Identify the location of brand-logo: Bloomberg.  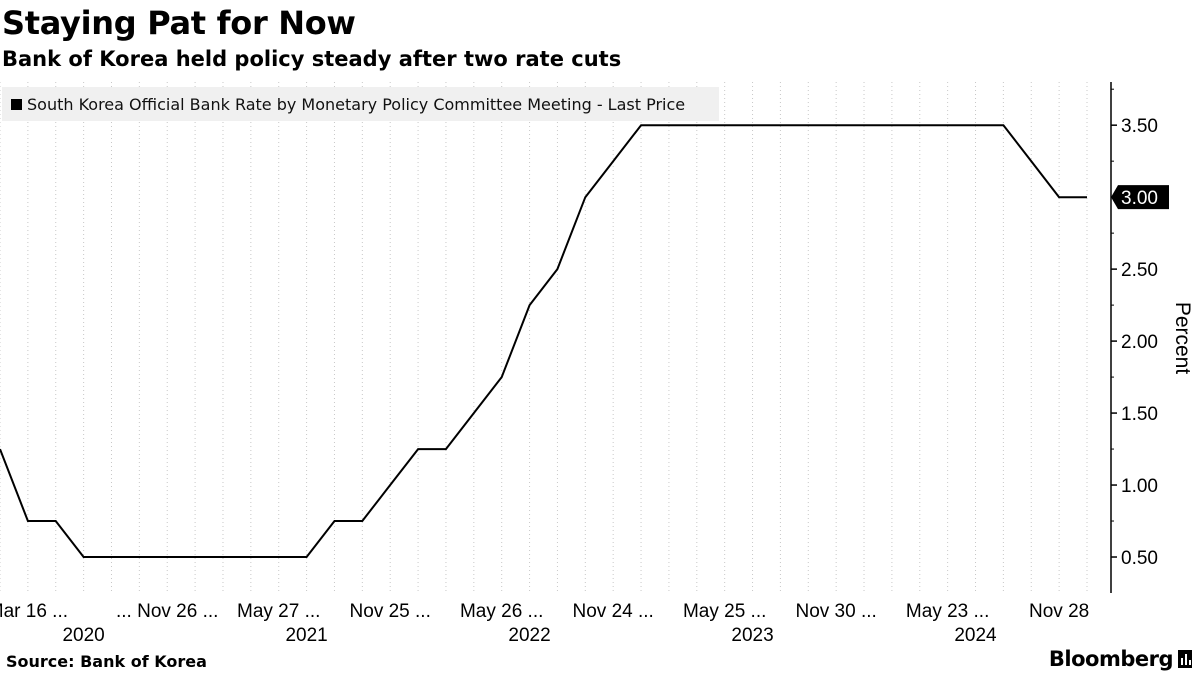
(1120, 659).